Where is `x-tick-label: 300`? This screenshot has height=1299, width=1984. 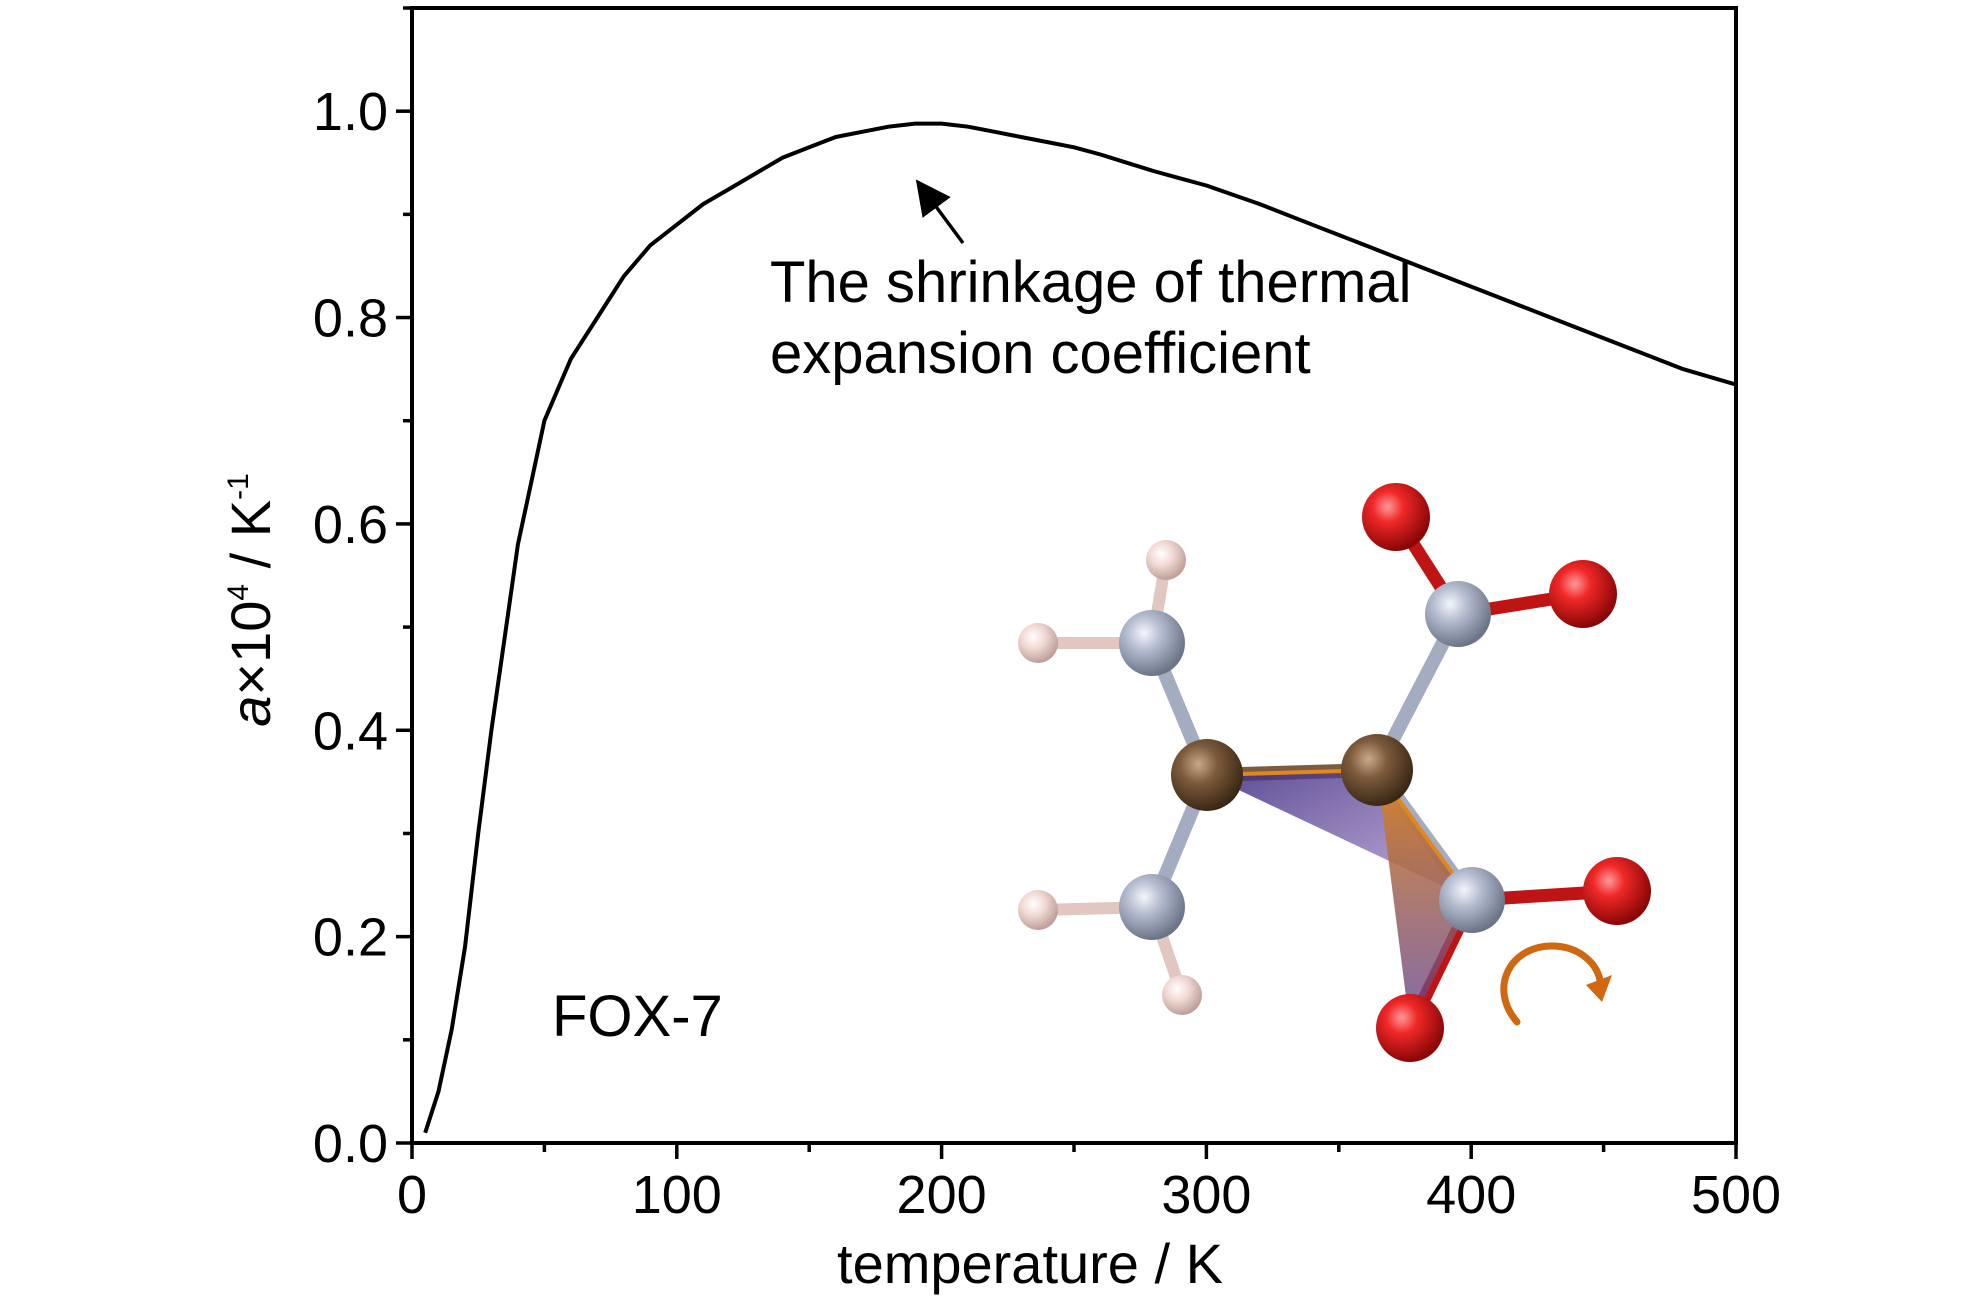
x-tick-label: 300 is located at coordinates (1206, 1195).